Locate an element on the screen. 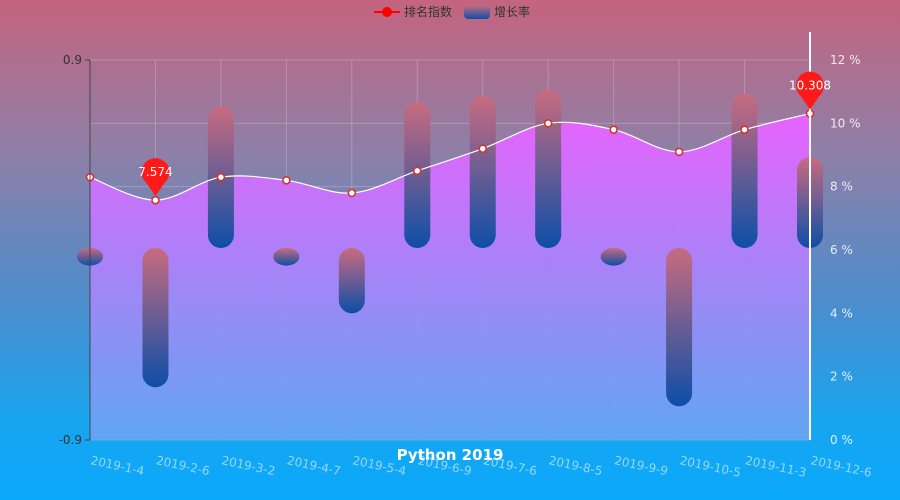 This screenshot has height=500, width=900. x-axis-tick-label: 2019-4-7 is located at coordinates (314, 465).